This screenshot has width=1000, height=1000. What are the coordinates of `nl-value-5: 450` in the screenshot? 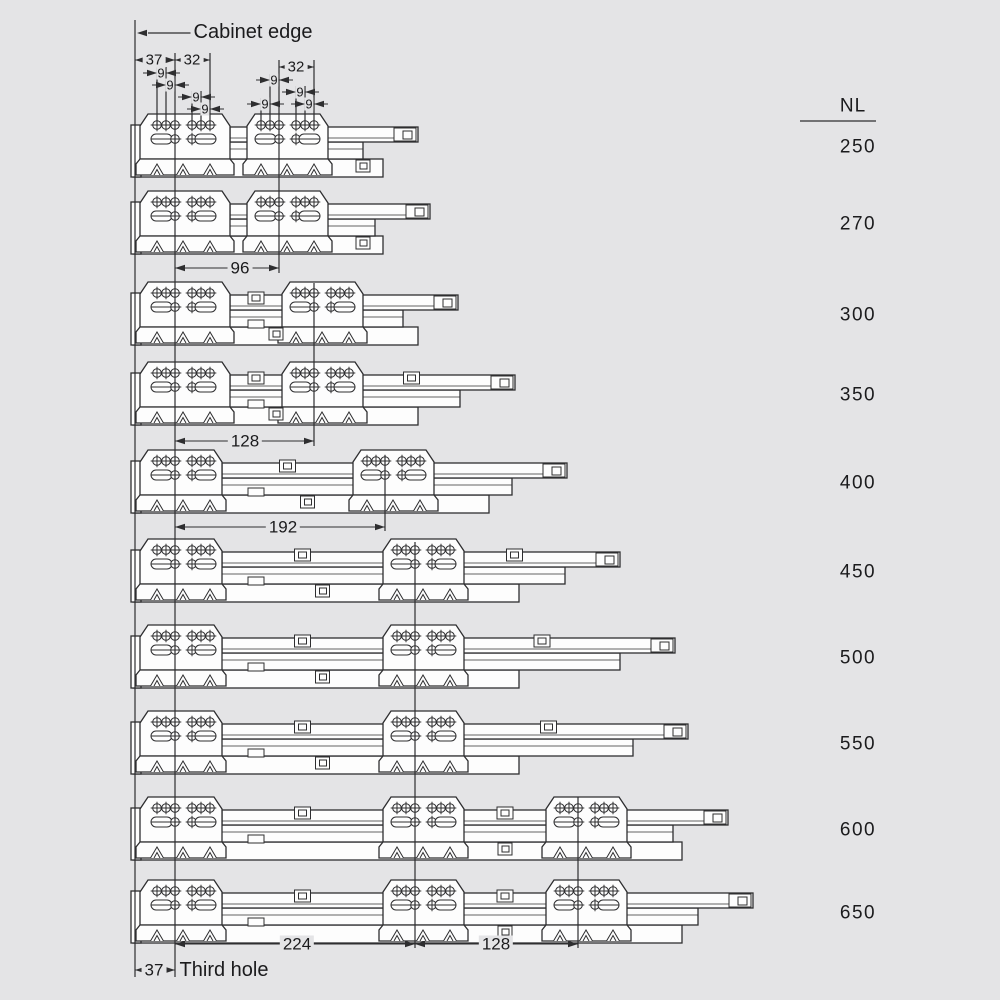 It's located at (858, 572).